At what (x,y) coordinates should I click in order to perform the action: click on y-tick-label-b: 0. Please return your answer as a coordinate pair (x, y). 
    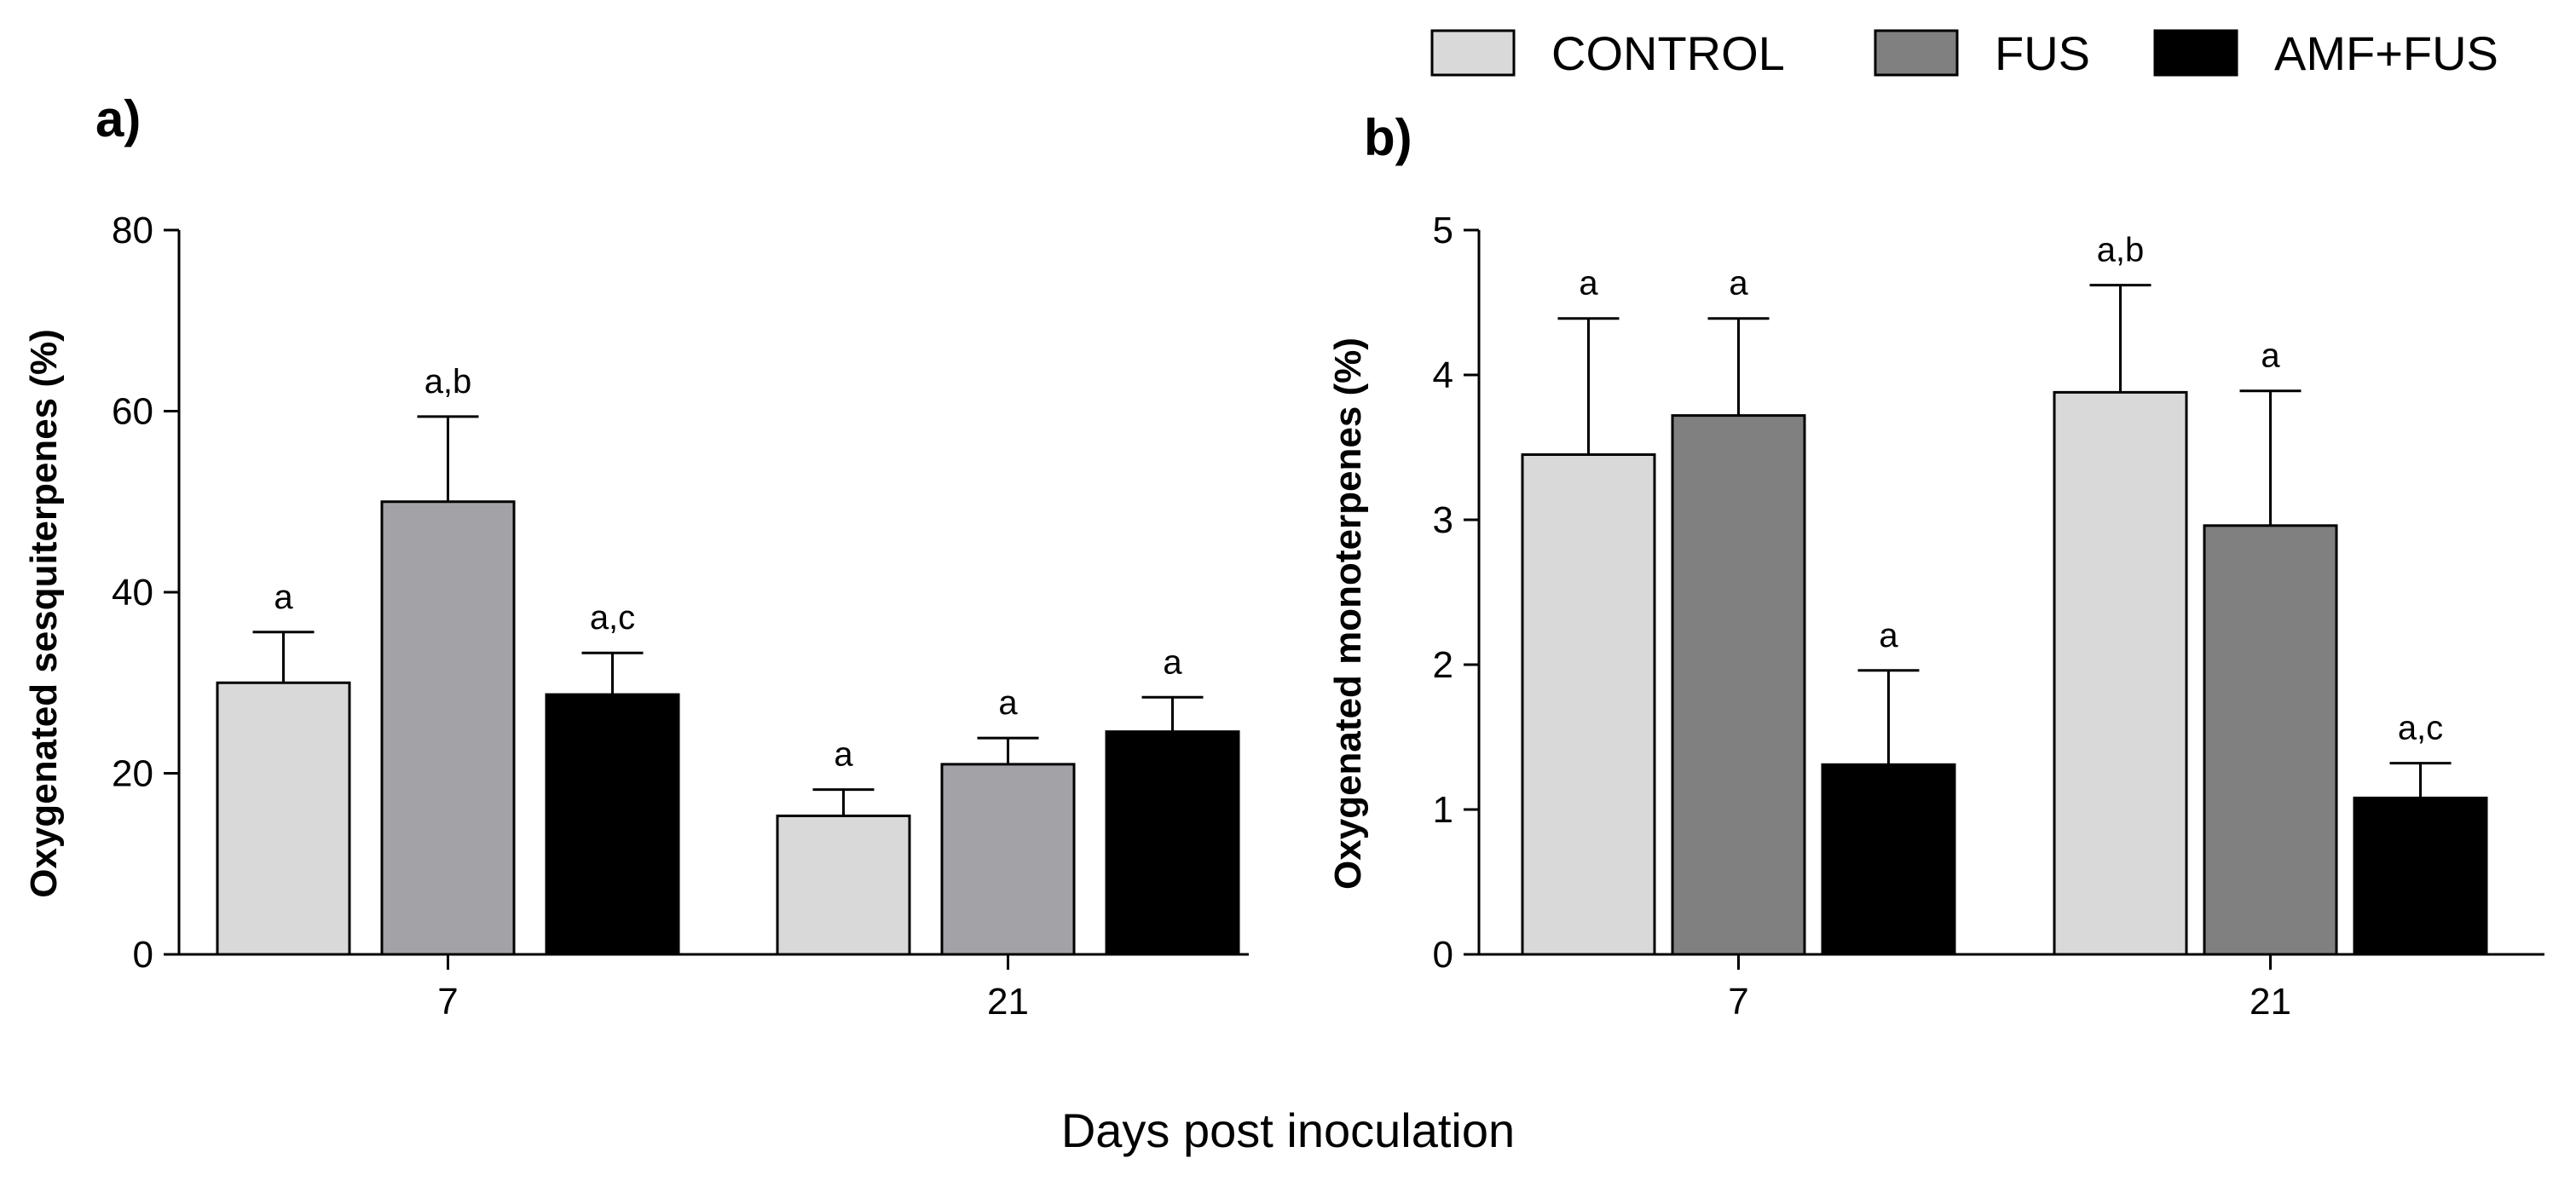
    Looking at the image, I should click on (1443, 955).